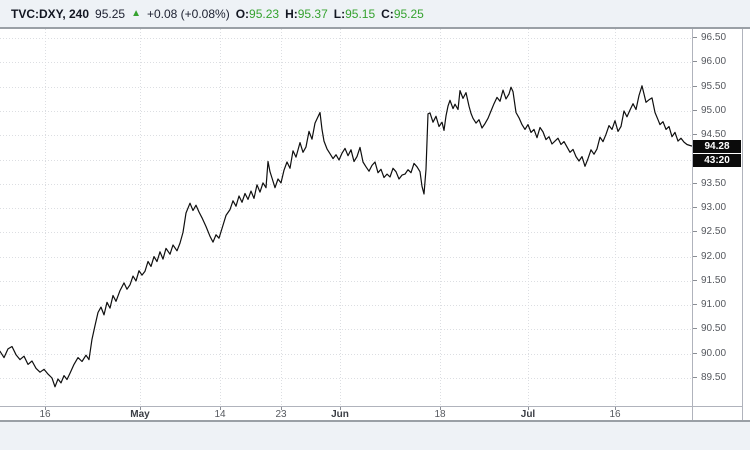 The width and height of the screenshot is (750, 450). What do you see at coordinates (717, 160) in the screenshot?
I see `bar-countdown-badge: 43:20` at bounding box center [717, 160].